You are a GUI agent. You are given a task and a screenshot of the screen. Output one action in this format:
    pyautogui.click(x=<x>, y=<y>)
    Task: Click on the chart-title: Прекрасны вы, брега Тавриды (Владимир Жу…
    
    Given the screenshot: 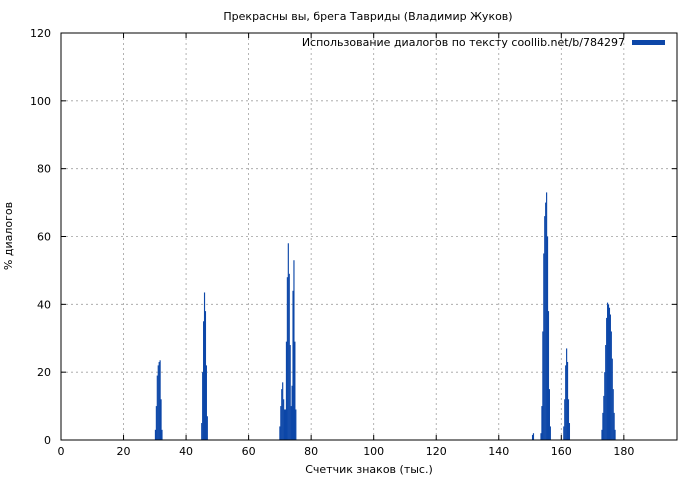 What is the action you would take?
    pyautogui.click(x=367, y=16)
    